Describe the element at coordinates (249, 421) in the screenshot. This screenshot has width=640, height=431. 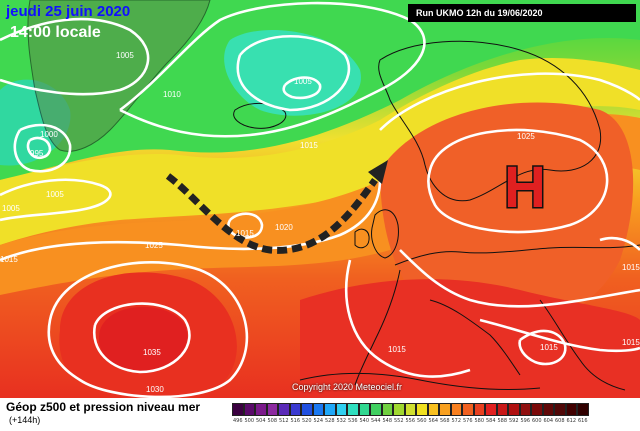
I see `color-scale-label: 500` at that location.